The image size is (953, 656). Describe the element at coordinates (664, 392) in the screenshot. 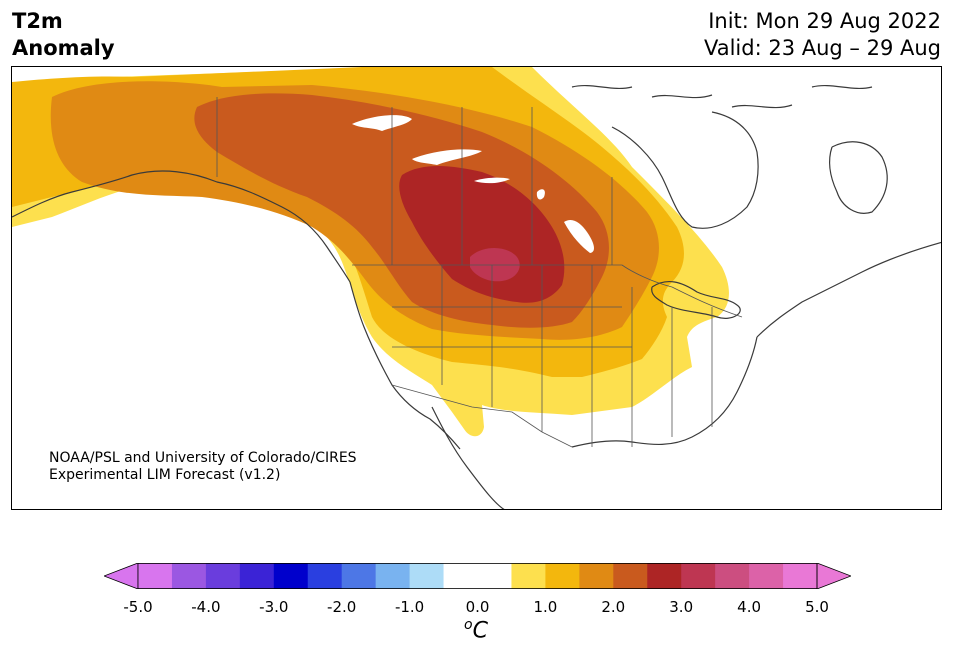

I see `gulf-coast` at that location.